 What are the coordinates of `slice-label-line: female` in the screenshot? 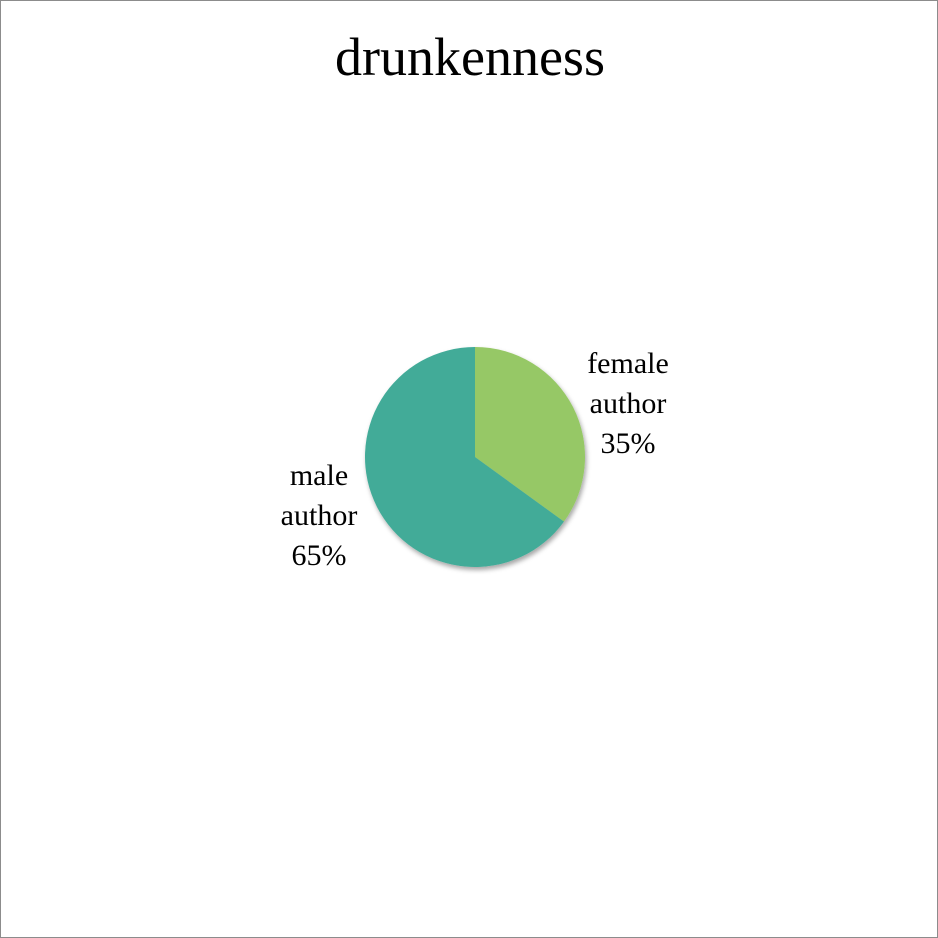 It's located at (628, 363).